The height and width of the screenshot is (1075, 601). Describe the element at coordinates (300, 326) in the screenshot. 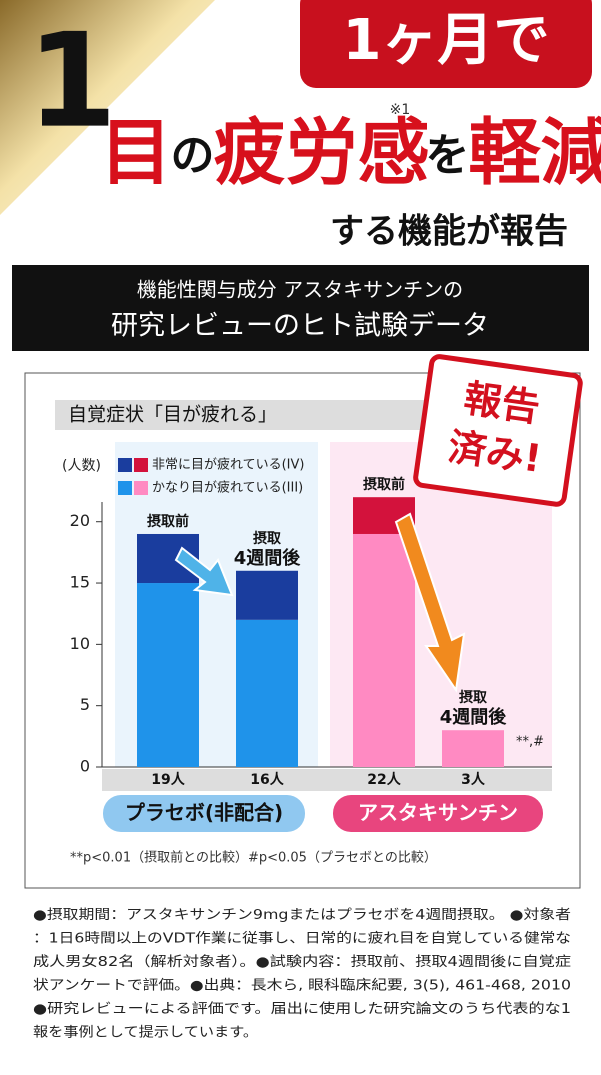

I see `banner-line: 研究レビューのヒト試験データ` at that location.